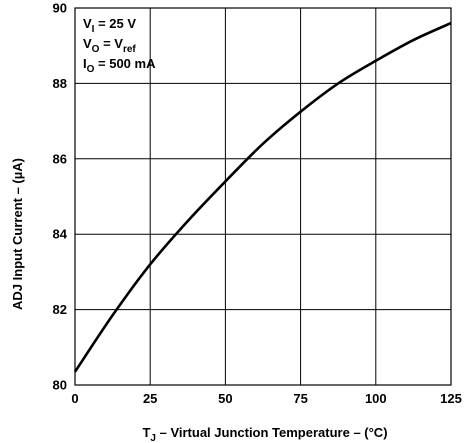  I want to click on annotation-line: VI = 25 V, so click(109, 25).